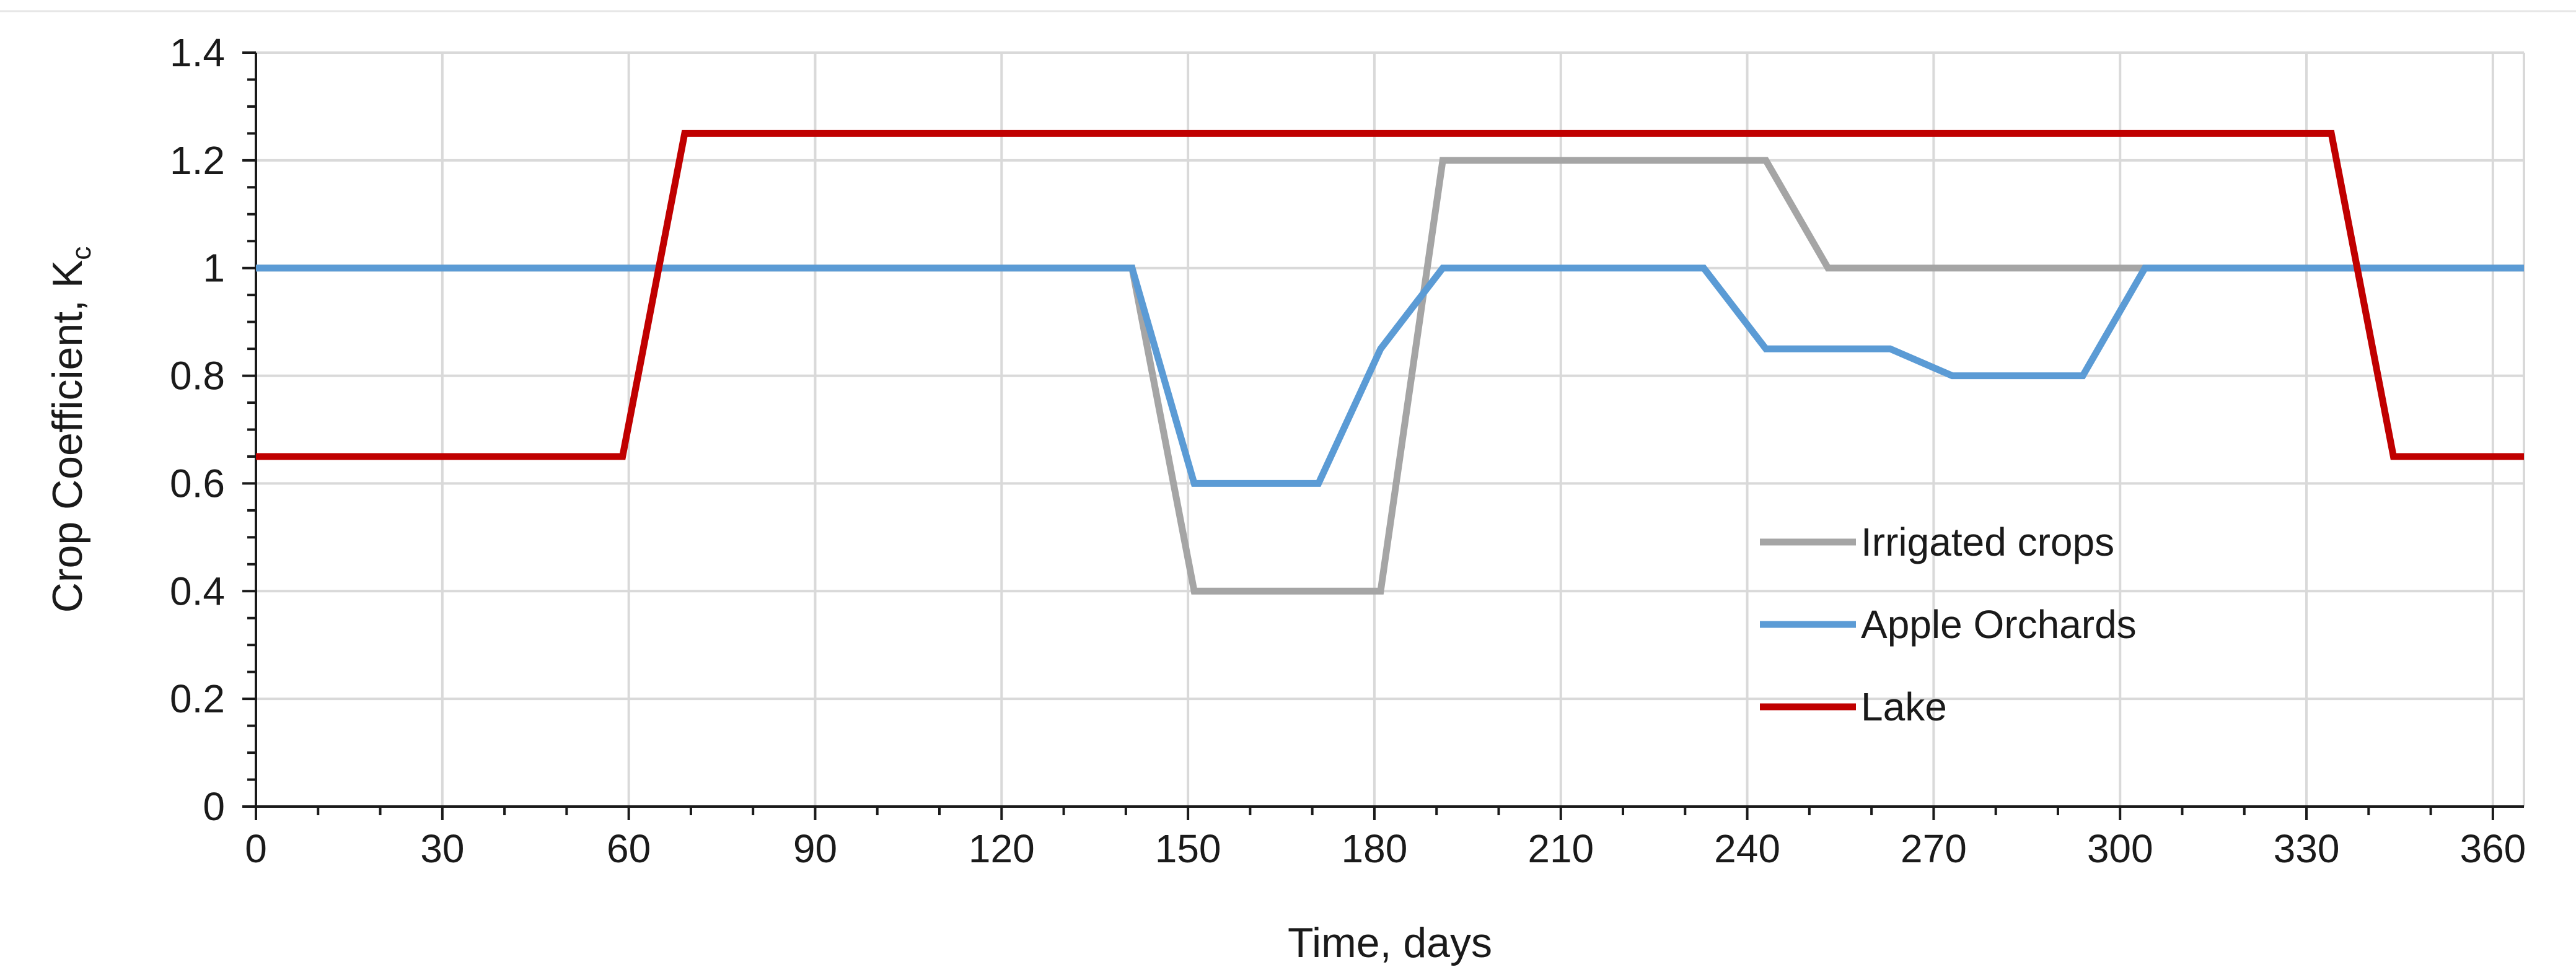  Describe the element at coordinates (1002, 848) in the screenshot. I see `x-tick-label: 120` at that location.